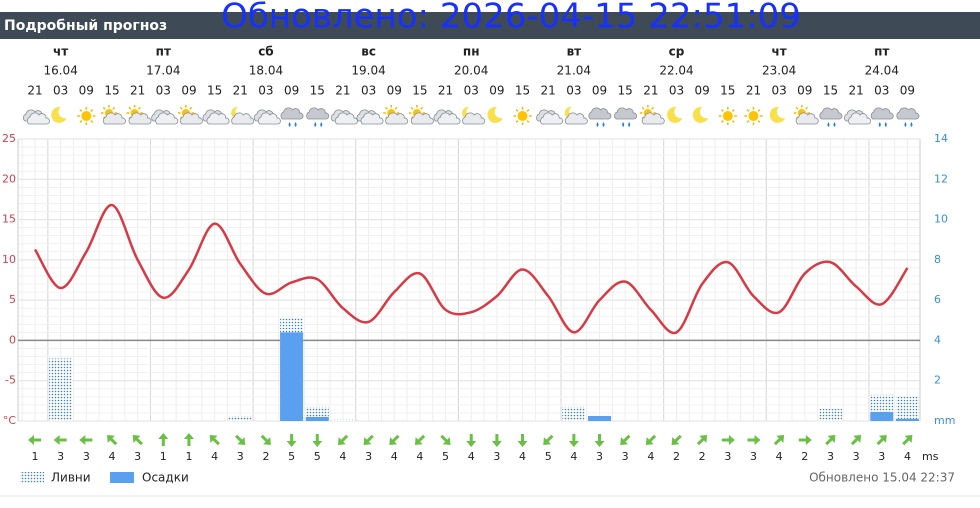 The height and width of the screenshot is (508, 980). Describe the element at coordinates (86, 91) in the screenshot. I see `hour-label: 09` at that location.